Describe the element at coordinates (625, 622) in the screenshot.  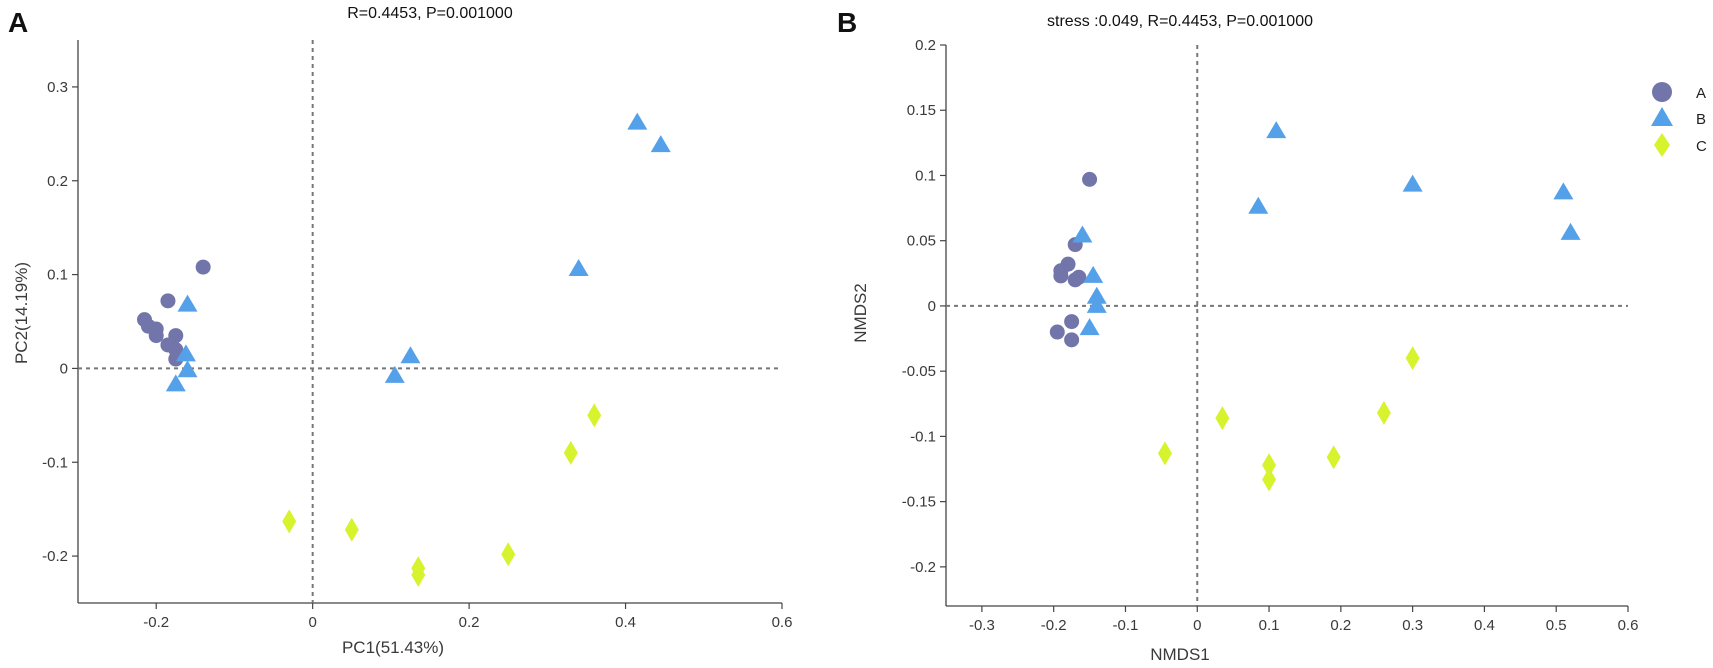
I see `pca-x-tick-label: 0.4` at that location.